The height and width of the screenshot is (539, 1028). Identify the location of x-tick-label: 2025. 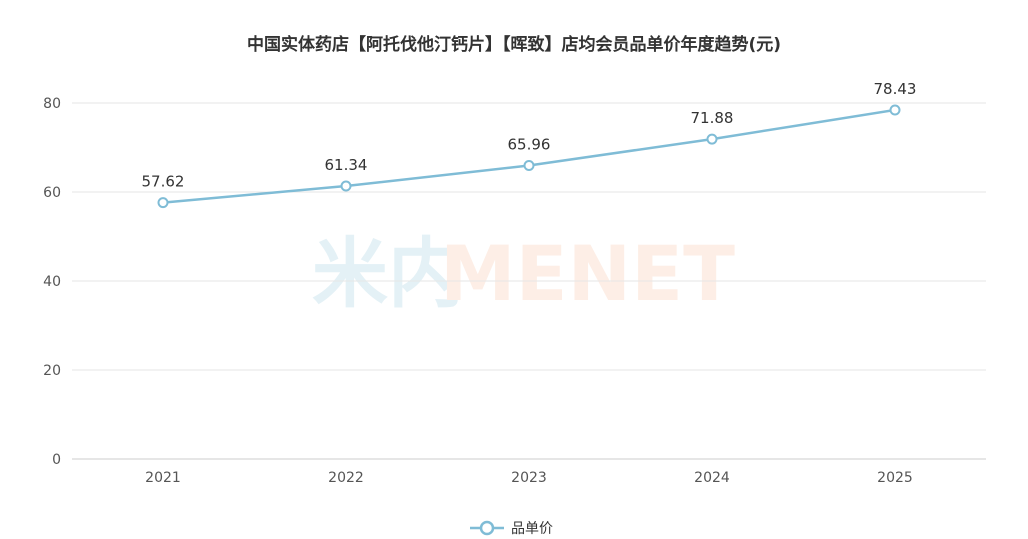
(895, 478).